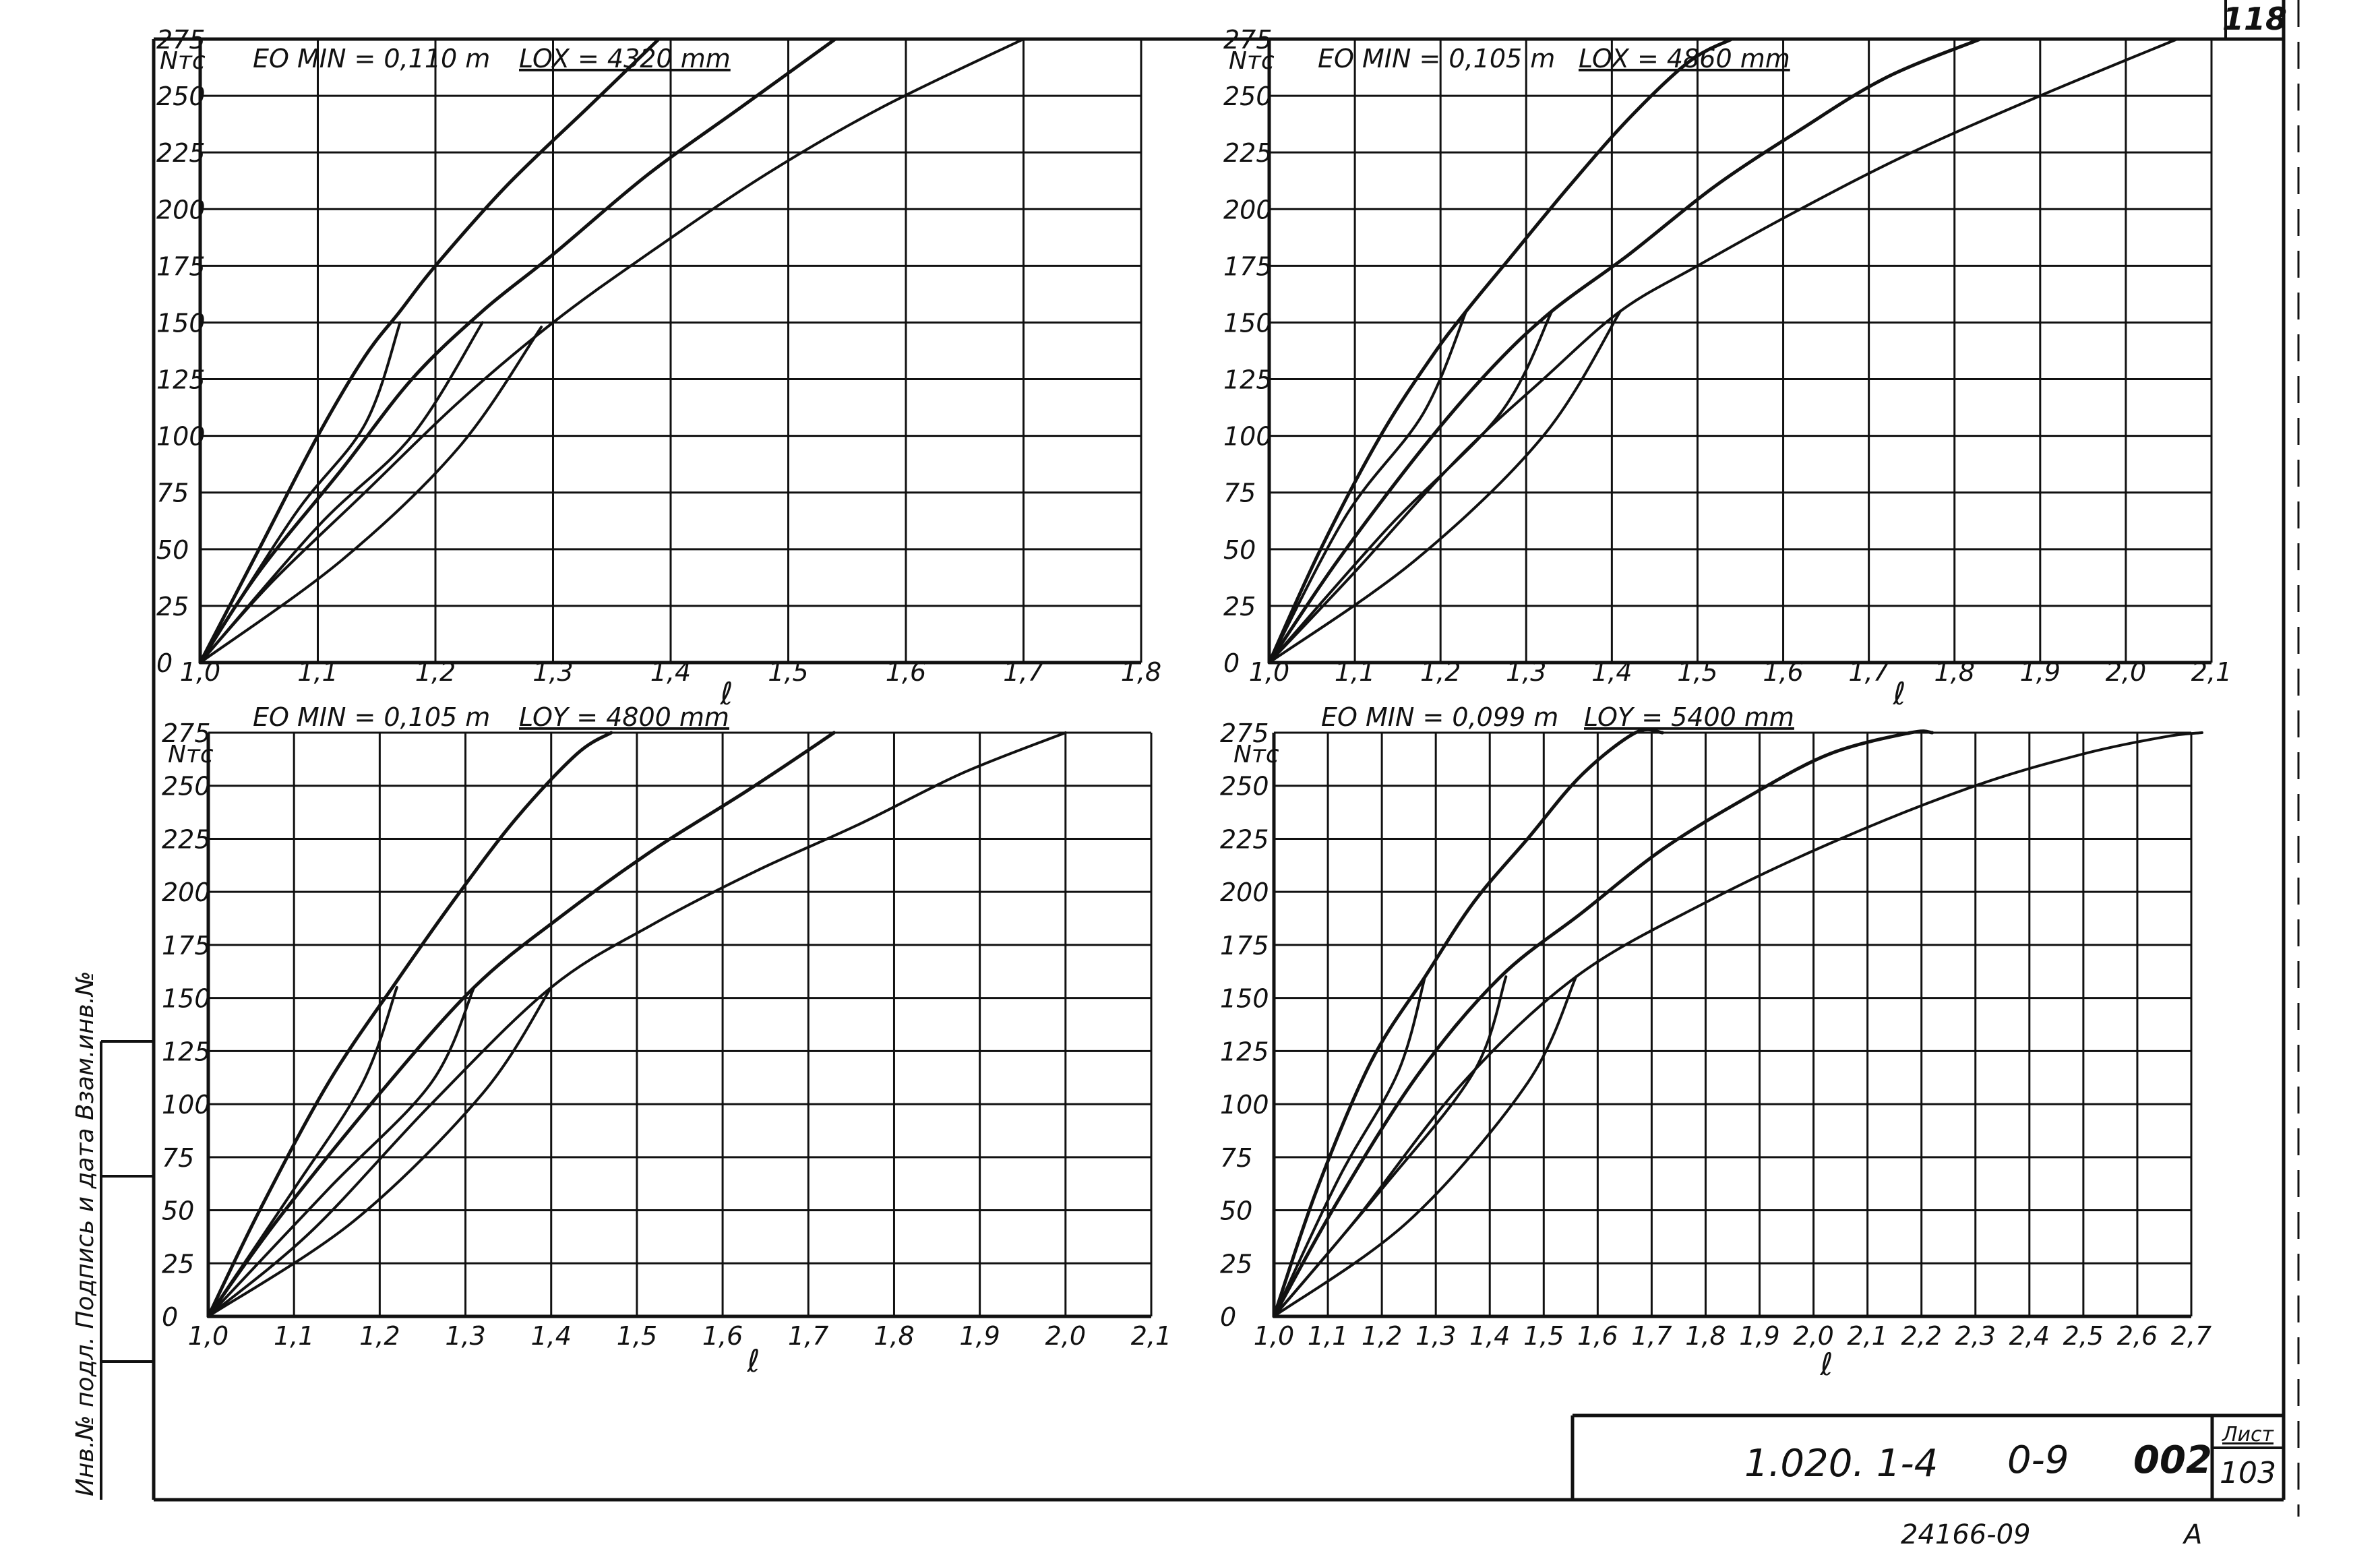  What do you see at coordinates (127, 1270) in the screenshot?
I see `binding-stamp` at bounding box center [127, 1270].